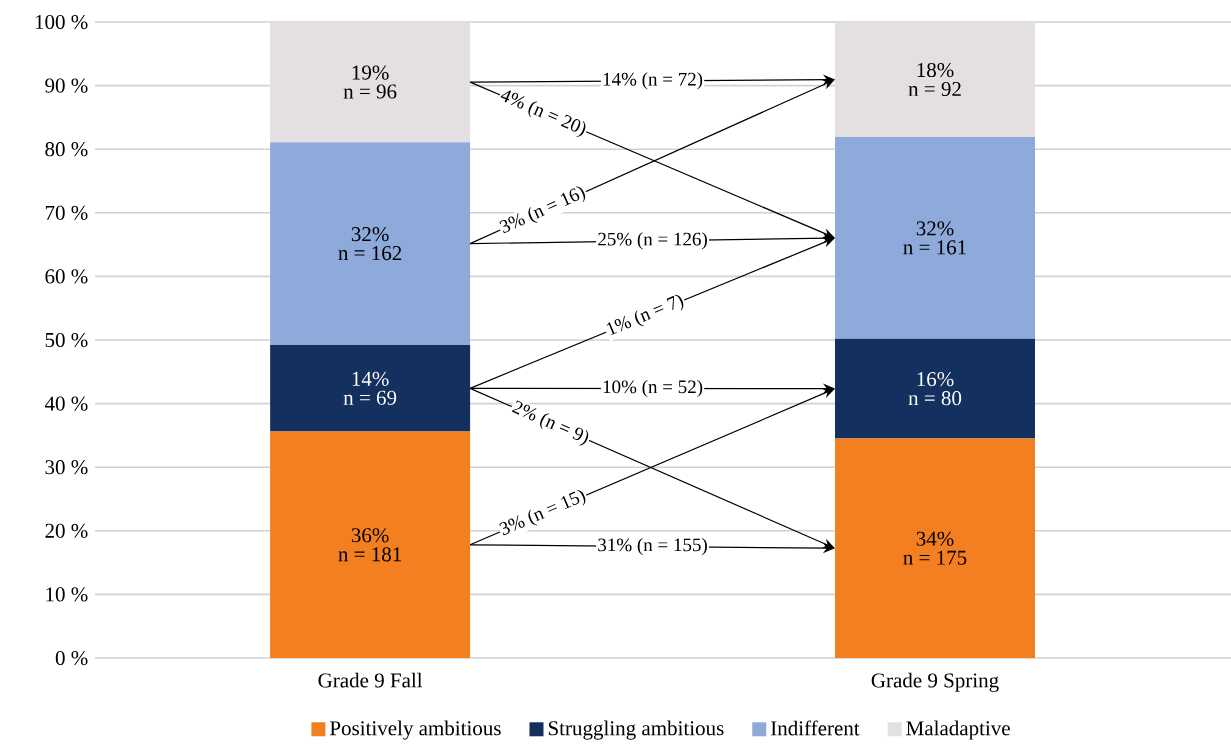 Image resolution: width=1231 pixels, height=746 pixels. Describe the element at coordinates (652, 241) in the screenshot. I see `annotation: 25% (n = 126)` at that location.